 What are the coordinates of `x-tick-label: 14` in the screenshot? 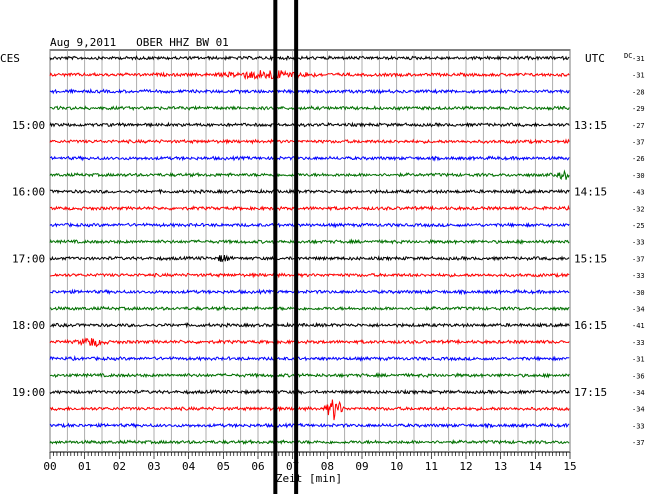 It's located at (536, 466).